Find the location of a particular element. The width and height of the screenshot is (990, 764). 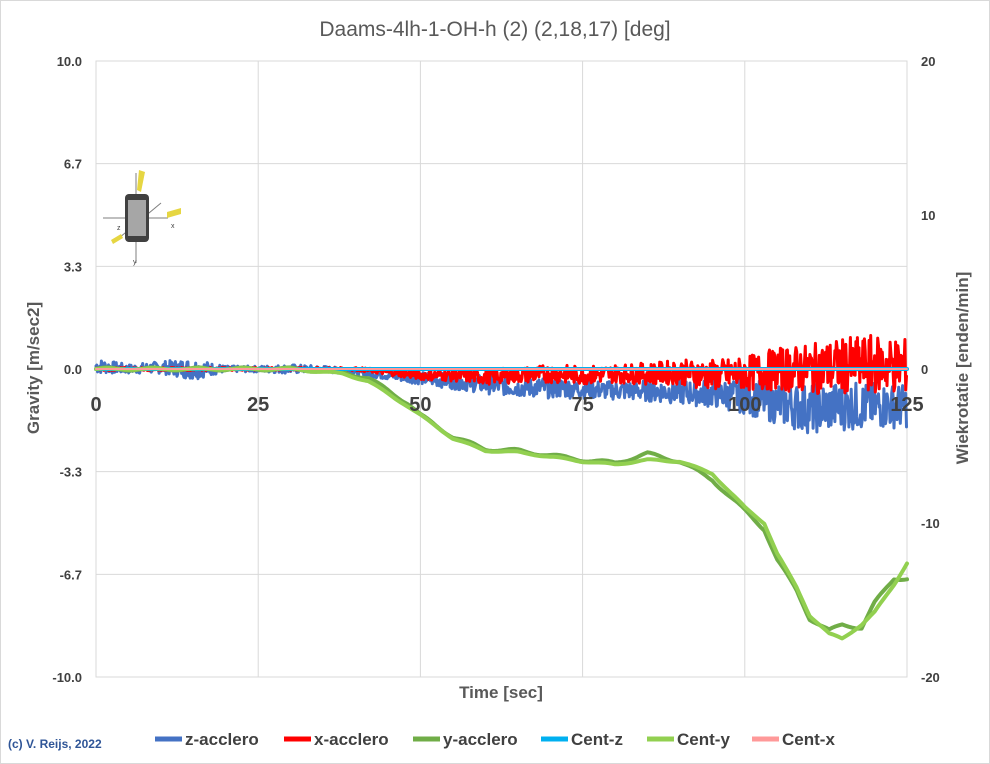

legend-item-x-acclero: x-acclero is located at coordinates (336, 739).